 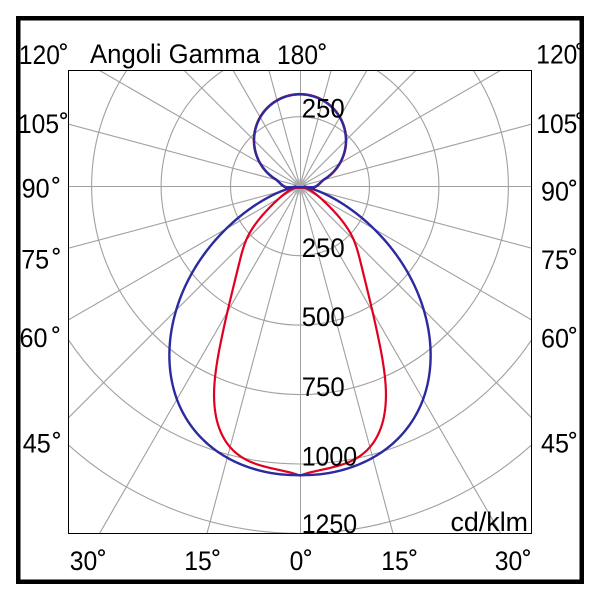 What do you see at coordinates (330, 456) in the screenshot?
I see `svg-text: 1000` at bounding box center [330, 456].